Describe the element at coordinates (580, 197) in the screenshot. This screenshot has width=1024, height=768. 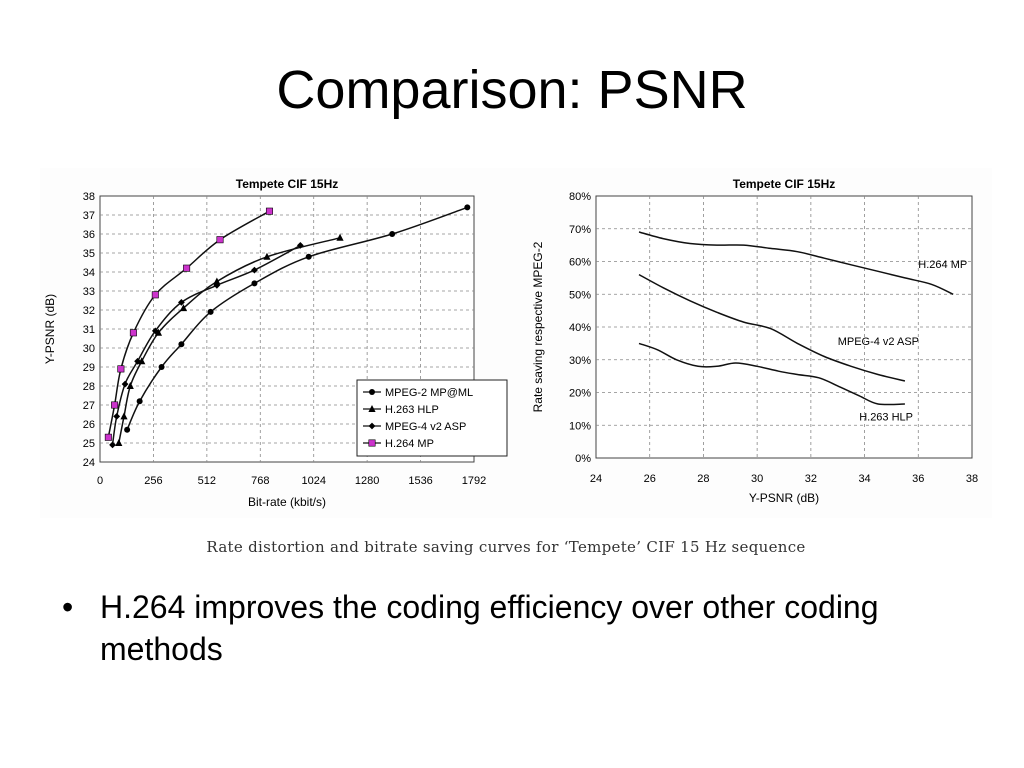
I see `y-tick-label: 80%` at that location.